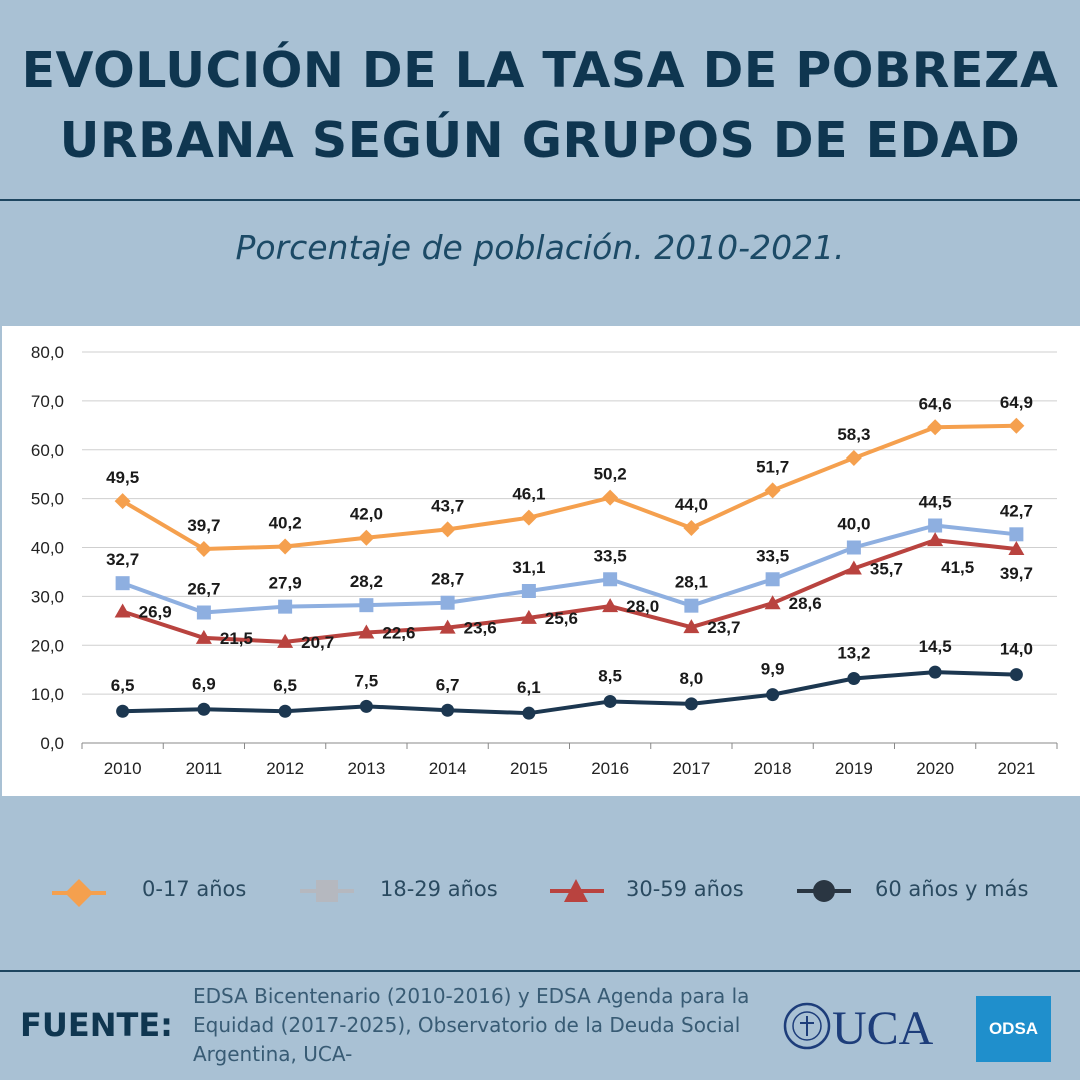 The width and height of the screenshot is (1080, 1080). Describe the element at coordinates (47, 450) in the screenshot. I see `y-tick-label: 60,0` at that location.